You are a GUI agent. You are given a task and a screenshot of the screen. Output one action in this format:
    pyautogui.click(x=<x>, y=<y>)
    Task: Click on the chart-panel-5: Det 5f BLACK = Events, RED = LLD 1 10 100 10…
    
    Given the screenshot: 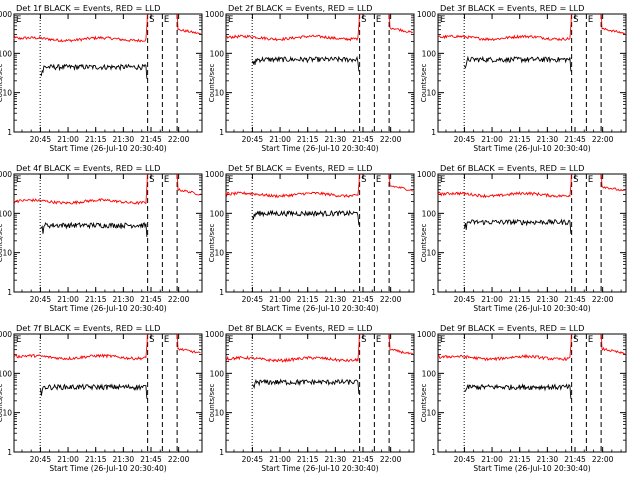 What is the action you would take?
    pyautogui.click(x=310, y=238)
    